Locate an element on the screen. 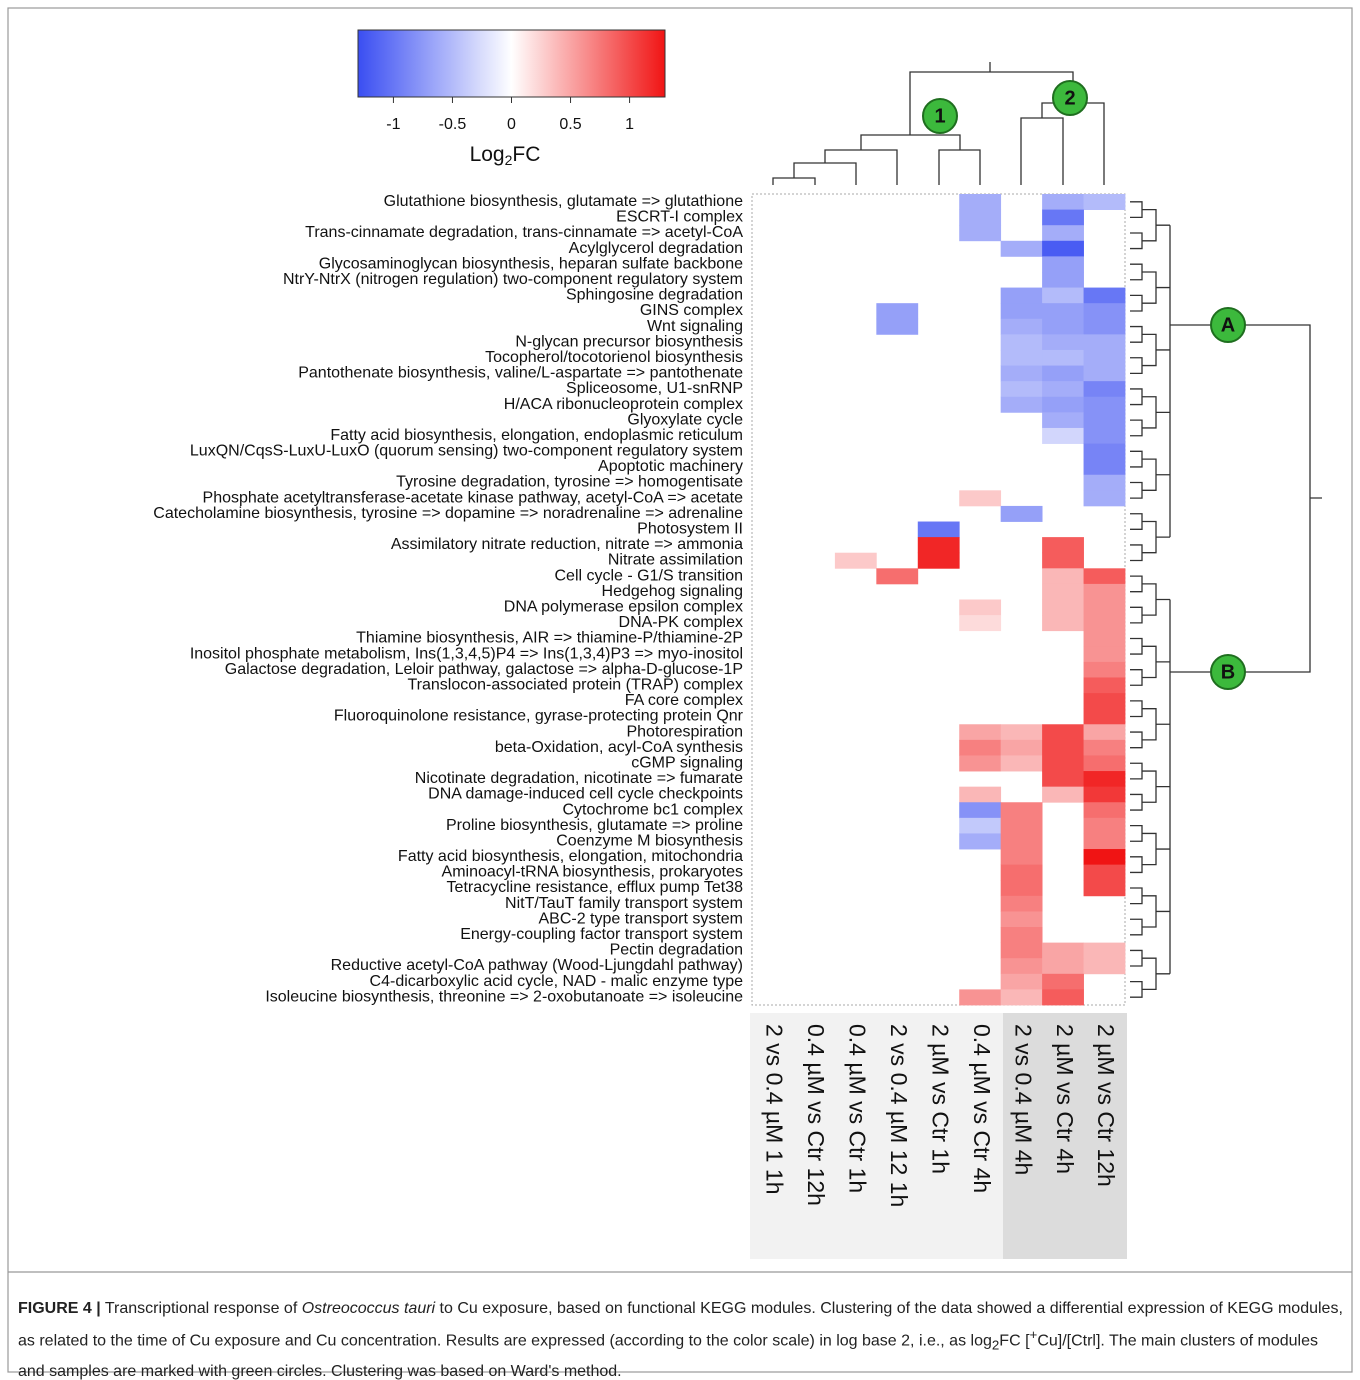 This screenshot has width=1360, height=1380. colorbar-title: Log2FC is located at coordinates (505, 155).